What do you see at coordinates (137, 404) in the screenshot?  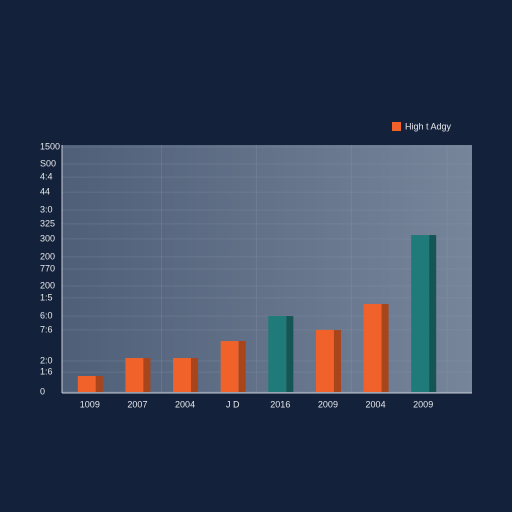 I see `x-tick-label: 2007` at bounding box center [137, 404].